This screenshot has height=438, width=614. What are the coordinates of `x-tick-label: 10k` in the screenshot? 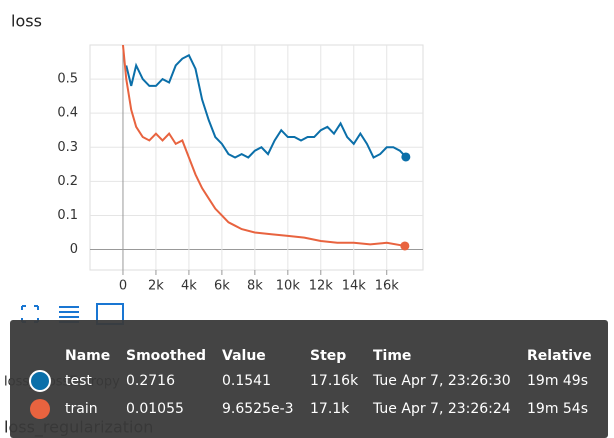 It's located at (288, 286).